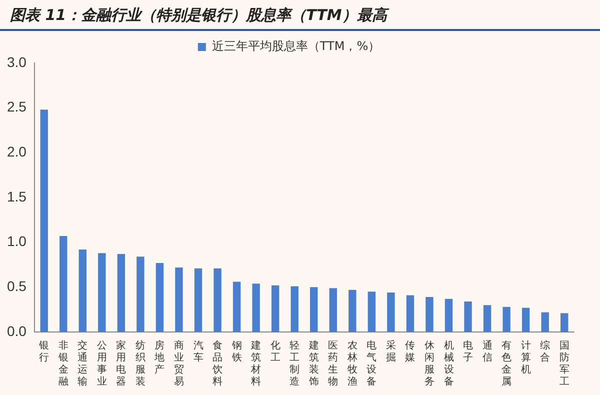 The width and height of the screenshot is (600, 395). Describe the element at coordinates (410, 352) in the screenshot. I see `x-tick-label: 传媒` at that location.